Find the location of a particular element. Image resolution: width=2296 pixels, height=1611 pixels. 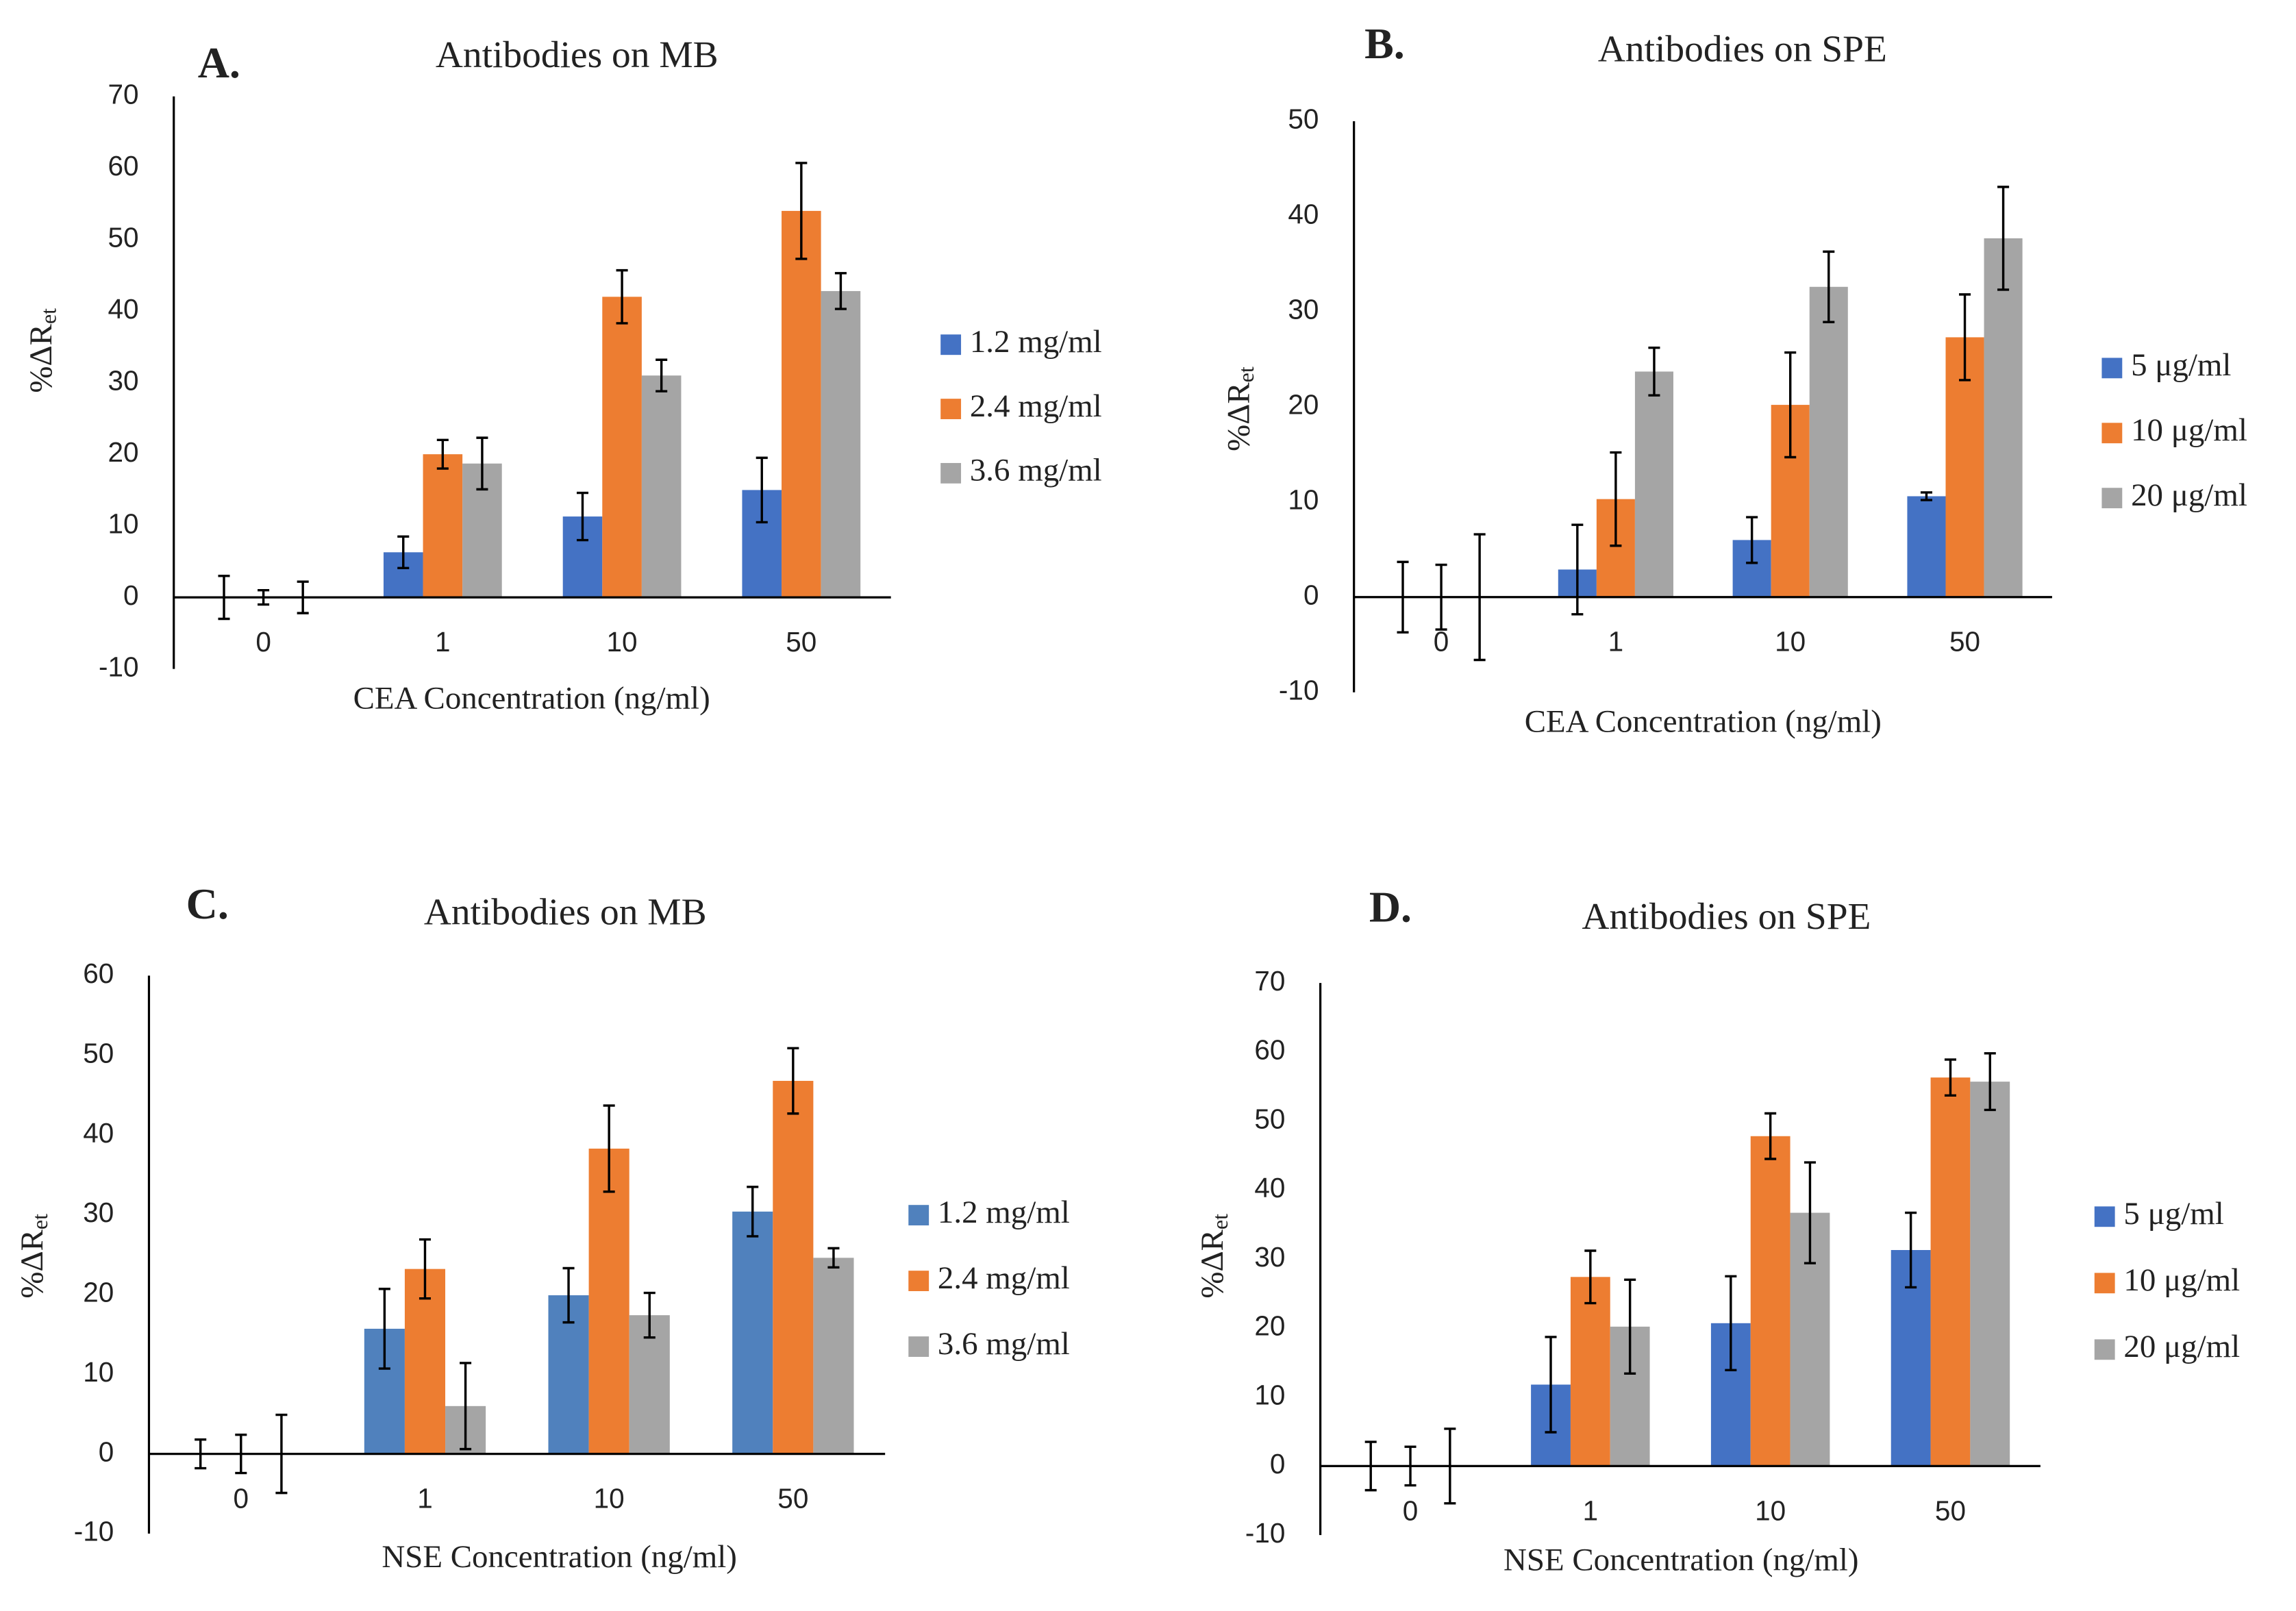

y-axis-label-sub: et is located at coordinates (1220, 1221).